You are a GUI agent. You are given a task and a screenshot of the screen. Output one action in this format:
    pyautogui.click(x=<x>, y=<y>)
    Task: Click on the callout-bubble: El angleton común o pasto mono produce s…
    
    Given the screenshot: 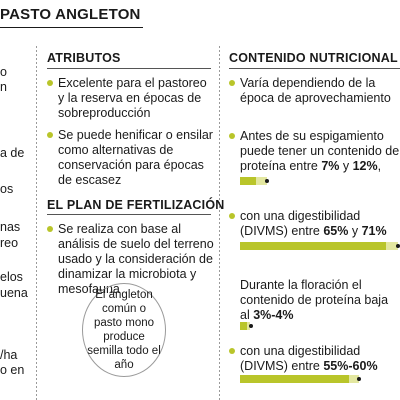 What is the action you would take?
    pyautogui.click(x=124, y=330)
    